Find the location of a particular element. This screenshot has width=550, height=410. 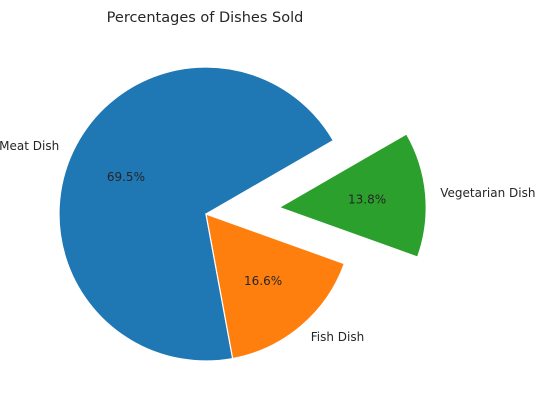

pct-label-fish-dish: 16.6% is located at coordinates (263, 281).